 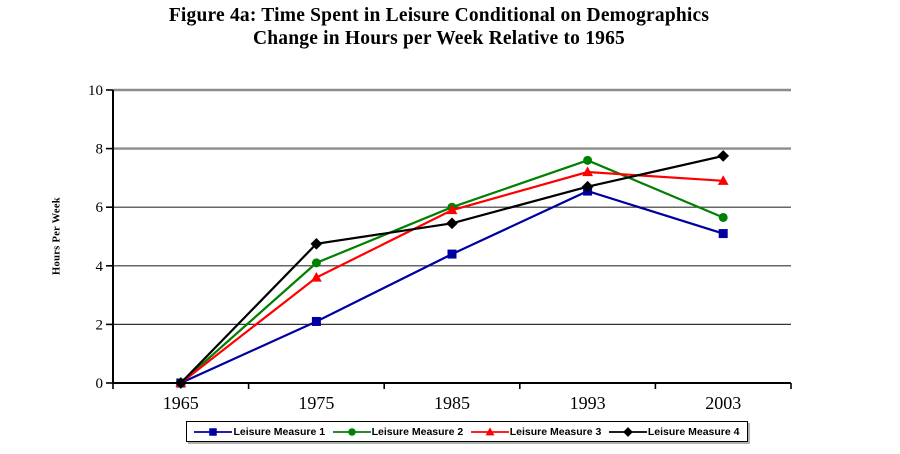 I want to click on y-tick-label: 8, so click(x=100, y=150).